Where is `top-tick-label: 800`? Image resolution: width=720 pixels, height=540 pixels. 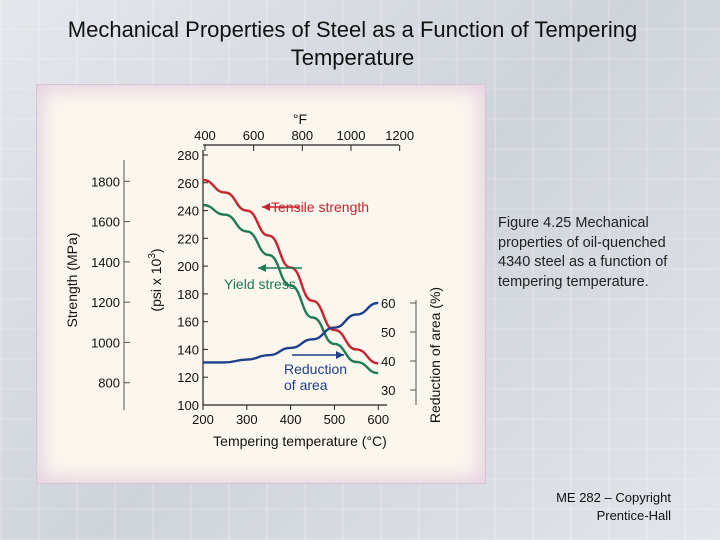
top-tick-label: 800 is located at coordinates (302, 135).